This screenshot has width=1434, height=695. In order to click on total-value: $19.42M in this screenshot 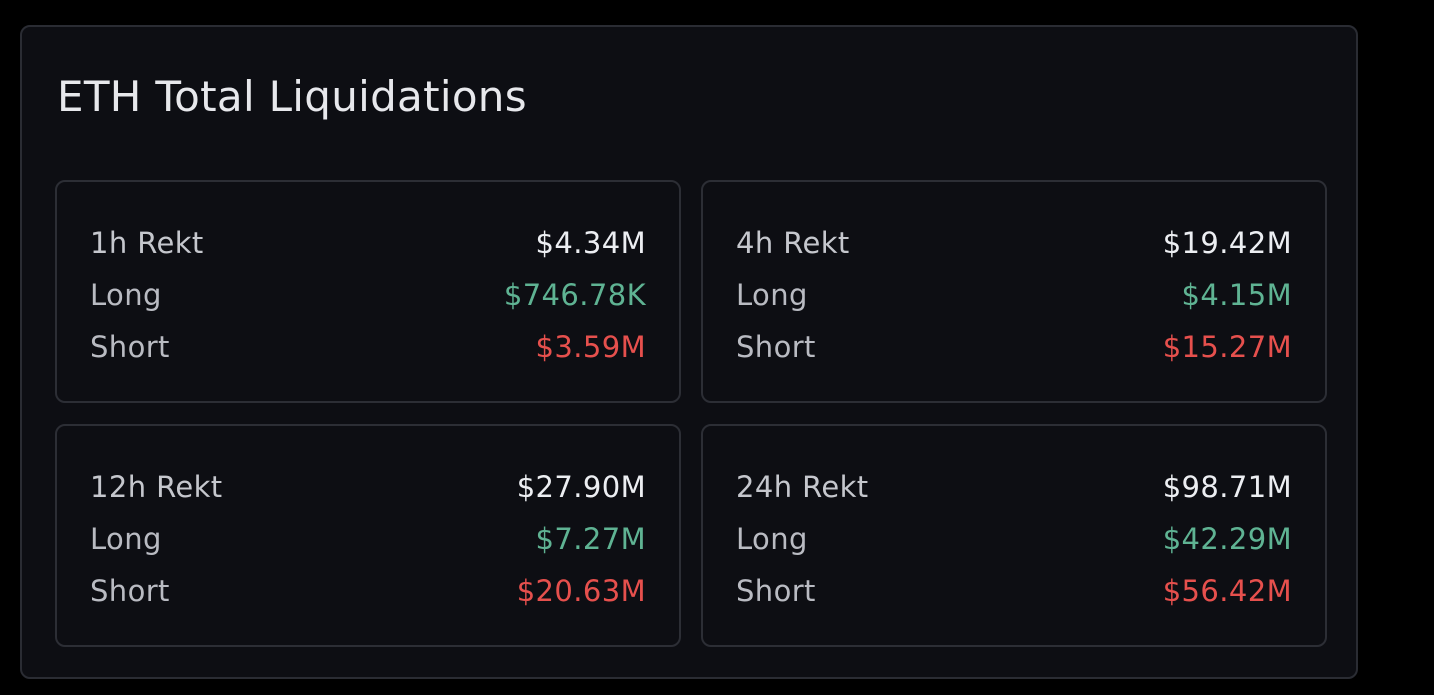, I will do `click(1227, 243)`.